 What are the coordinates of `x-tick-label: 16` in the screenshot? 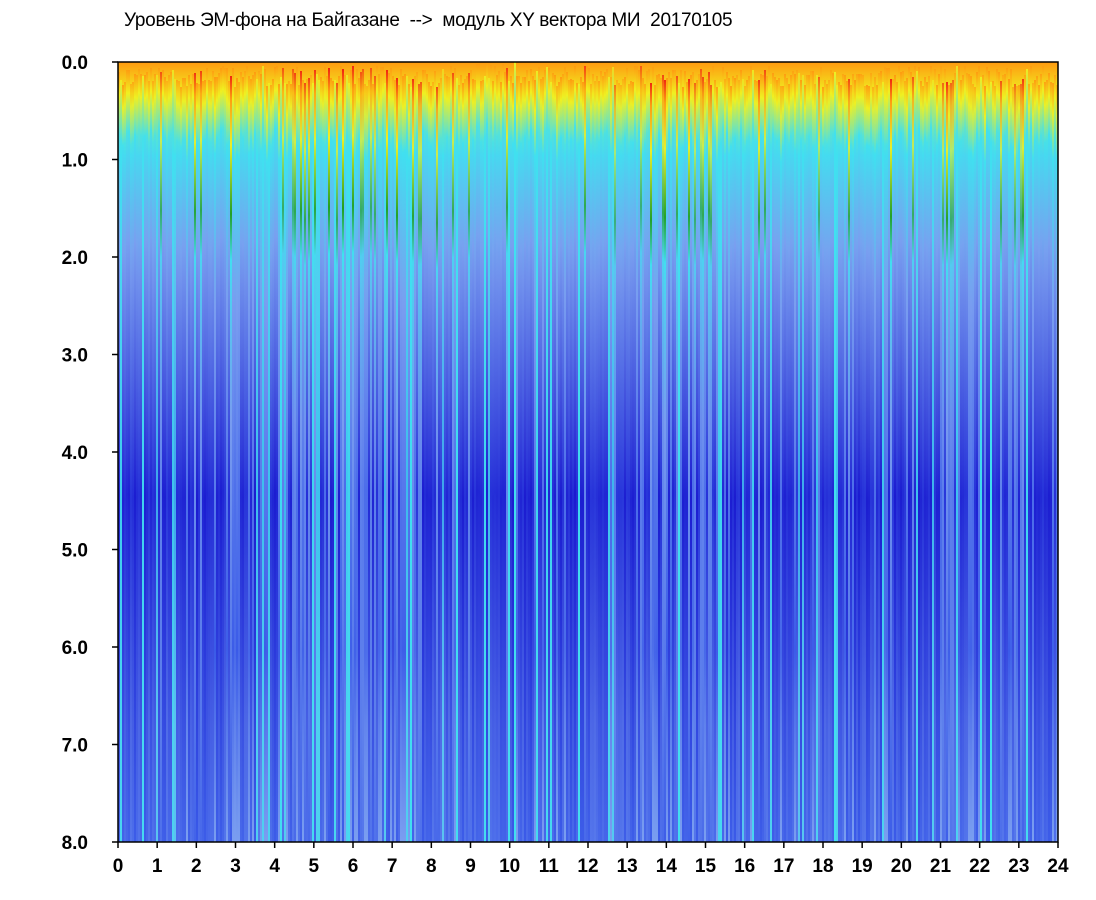 It's located at (744, 866).